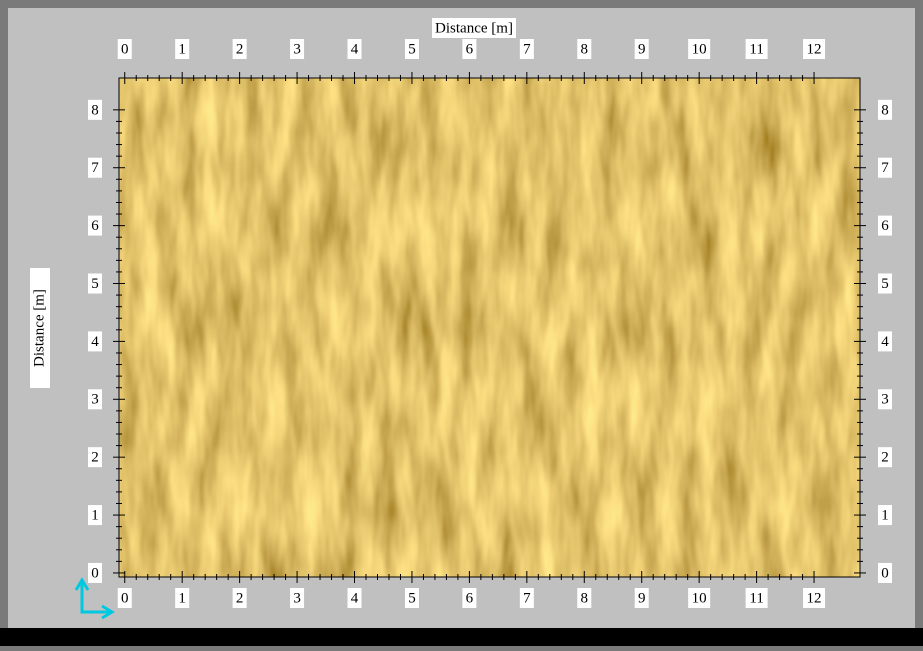 This screenshot has width=923, height=651. I want to click on x-tick-label-bottom: 3, so click(297, 598).